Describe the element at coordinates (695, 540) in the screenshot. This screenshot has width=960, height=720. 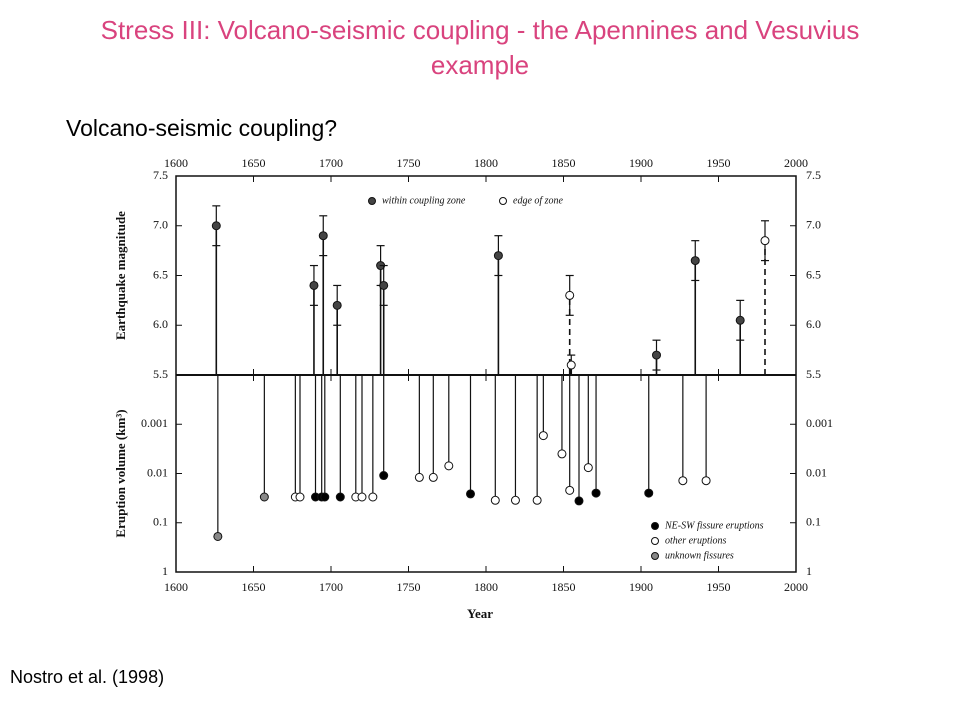
I see `legend-label: other eruptions` at that location.